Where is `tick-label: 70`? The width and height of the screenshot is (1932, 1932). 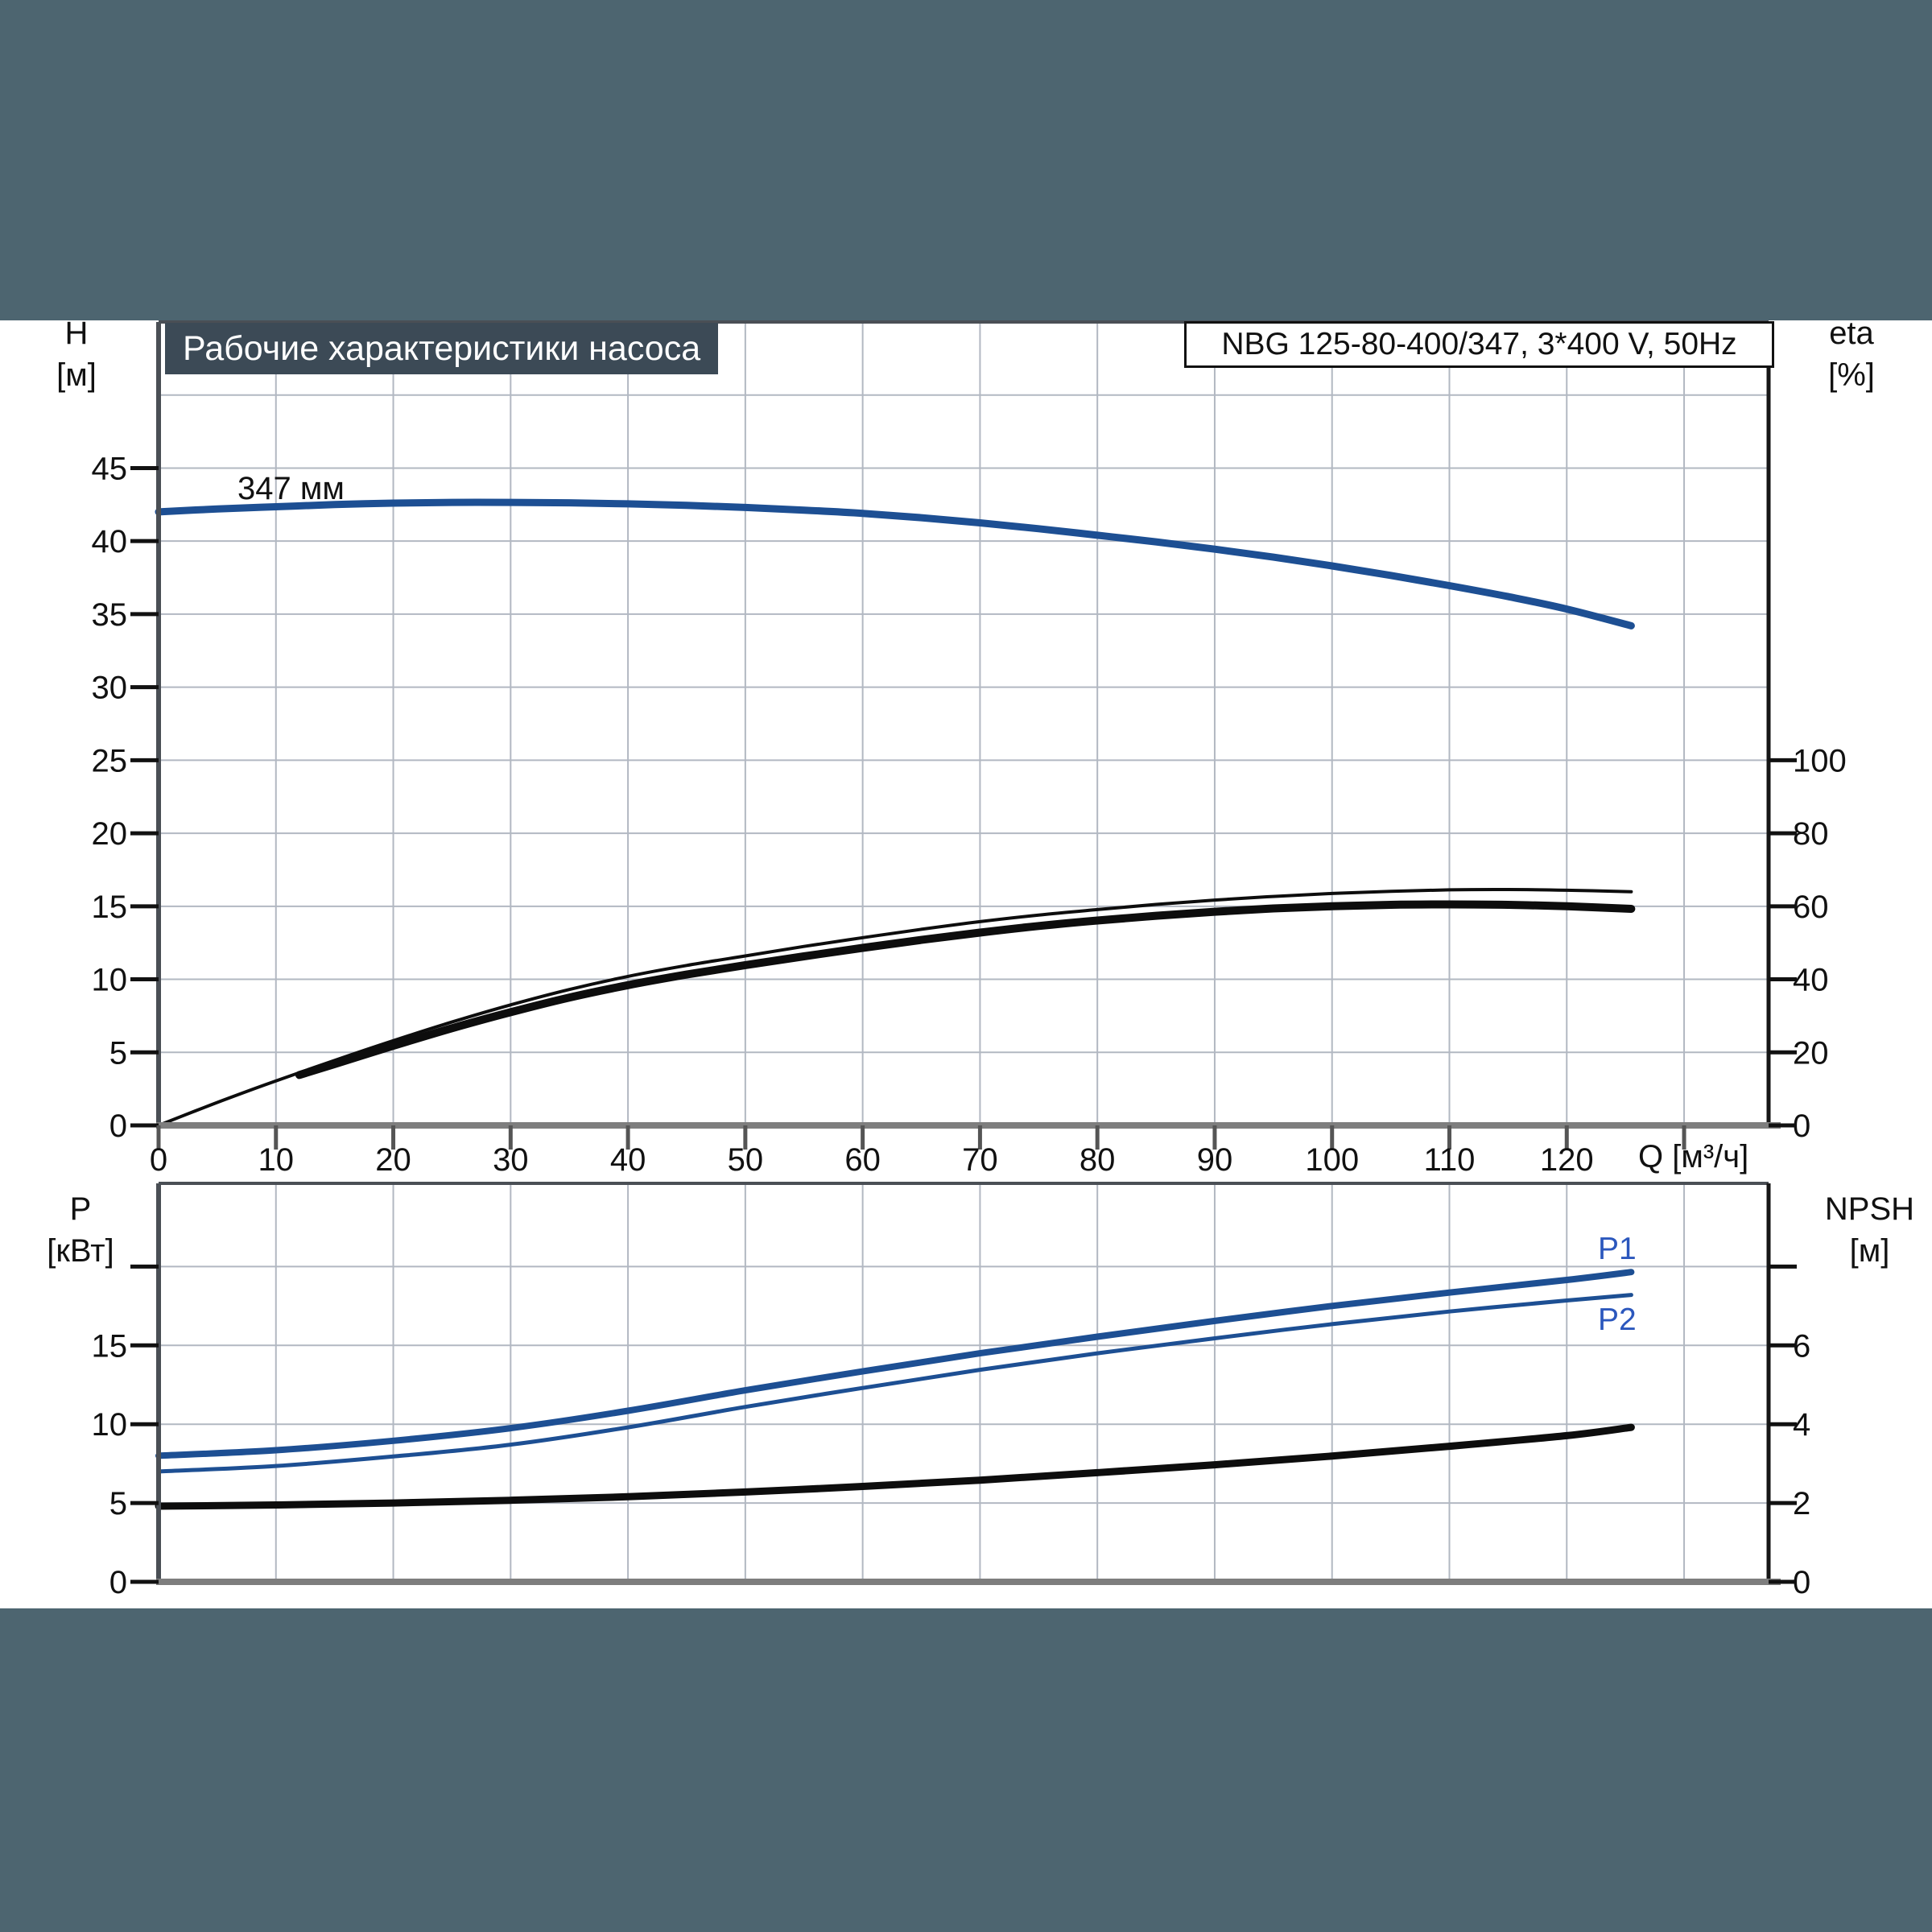
tick-label: 70 is located at coordinates (980, 1160).